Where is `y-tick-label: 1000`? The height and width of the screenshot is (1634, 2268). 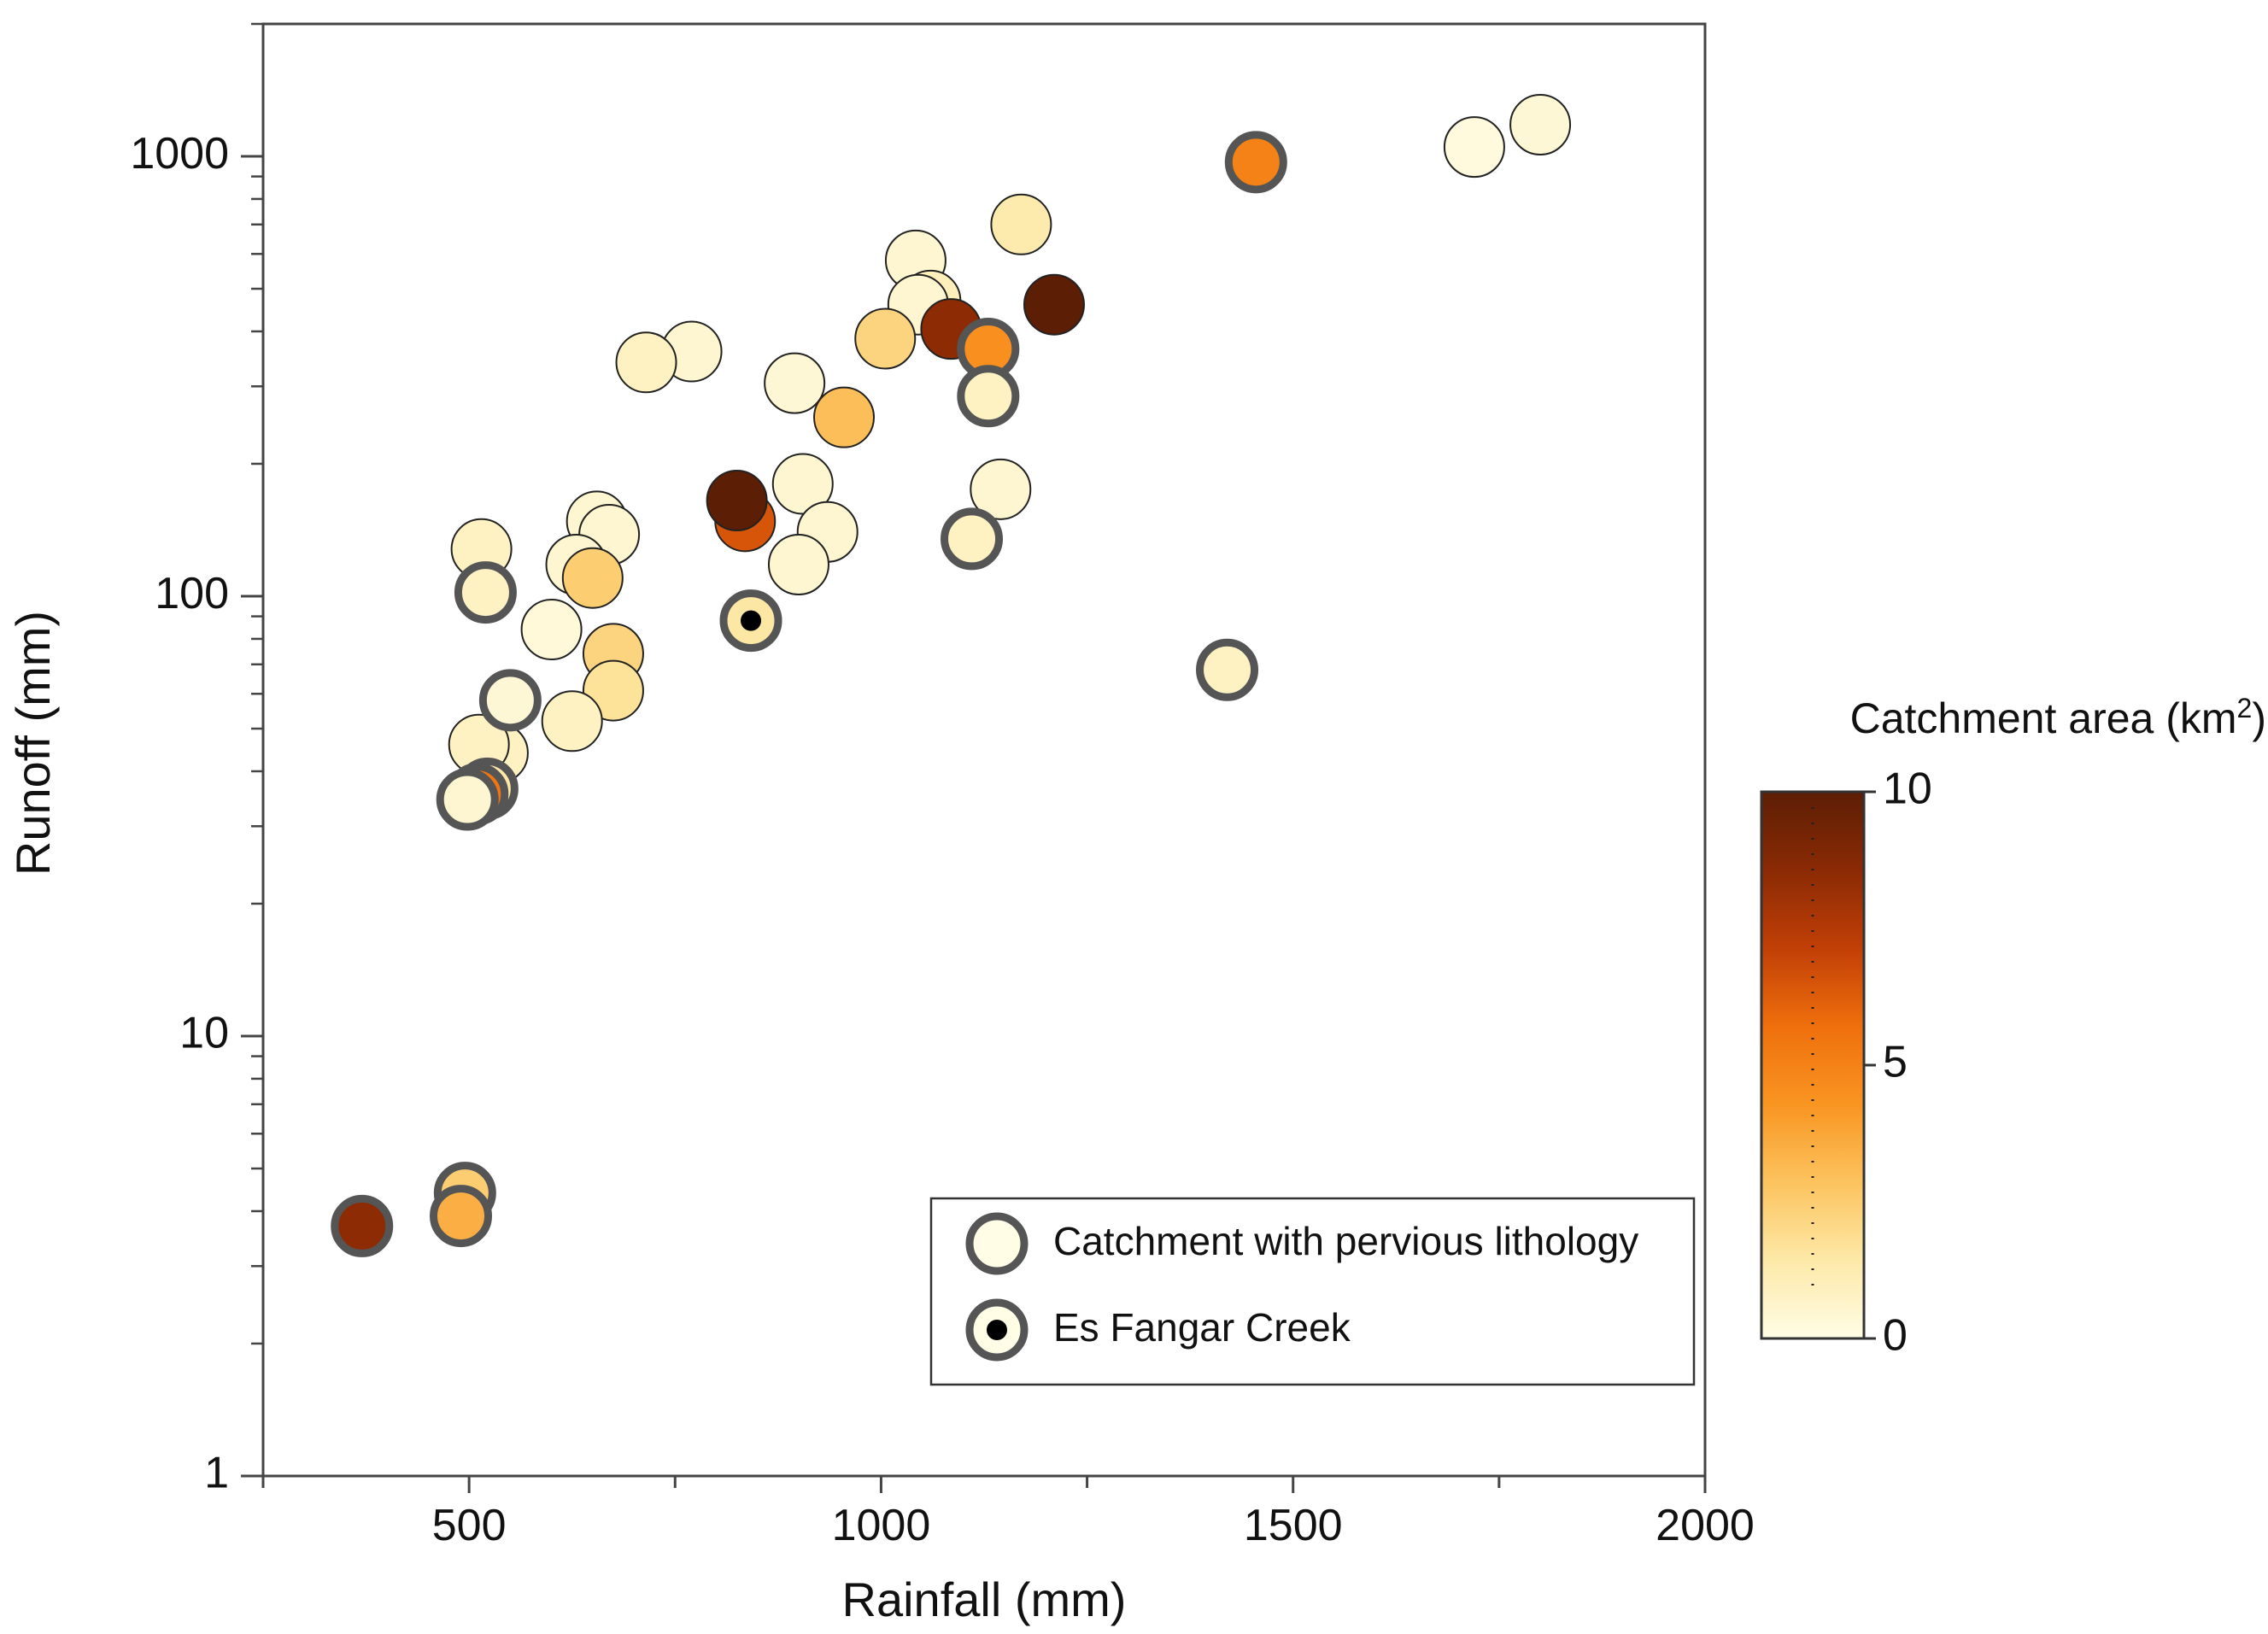
y-tick-label: 1000 is located at coordinates (179, 154).